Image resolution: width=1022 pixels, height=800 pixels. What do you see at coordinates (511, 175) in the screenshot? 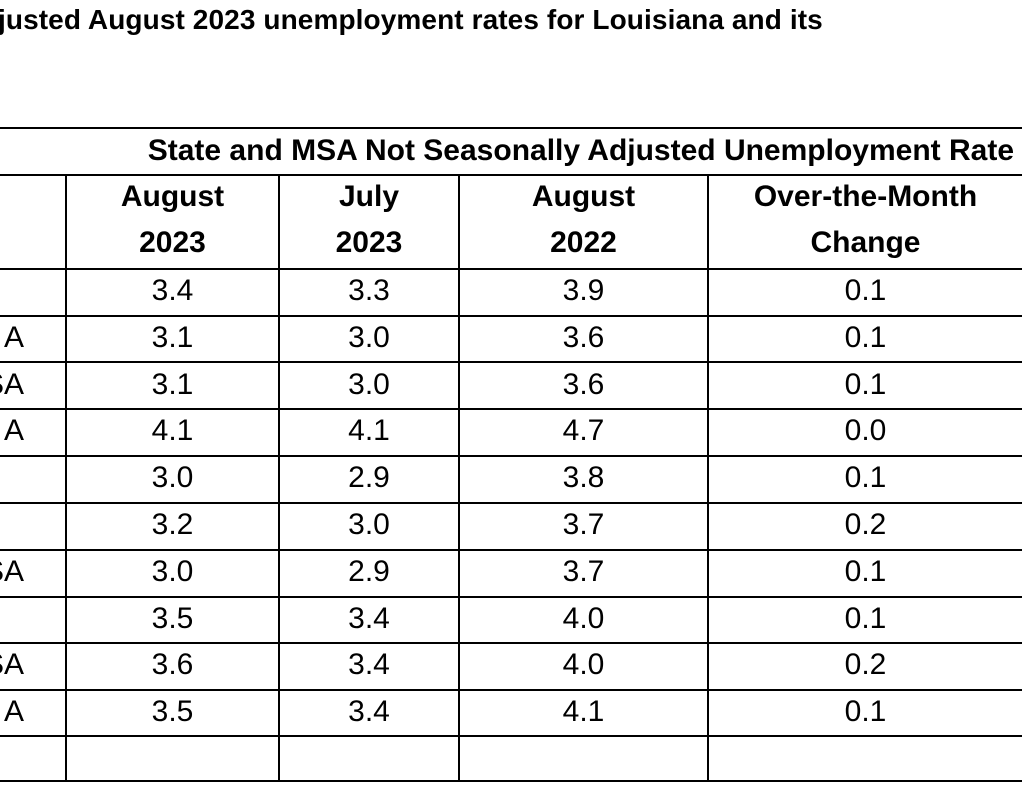
I see `header-title-divider` at bounding box center [511, 175].